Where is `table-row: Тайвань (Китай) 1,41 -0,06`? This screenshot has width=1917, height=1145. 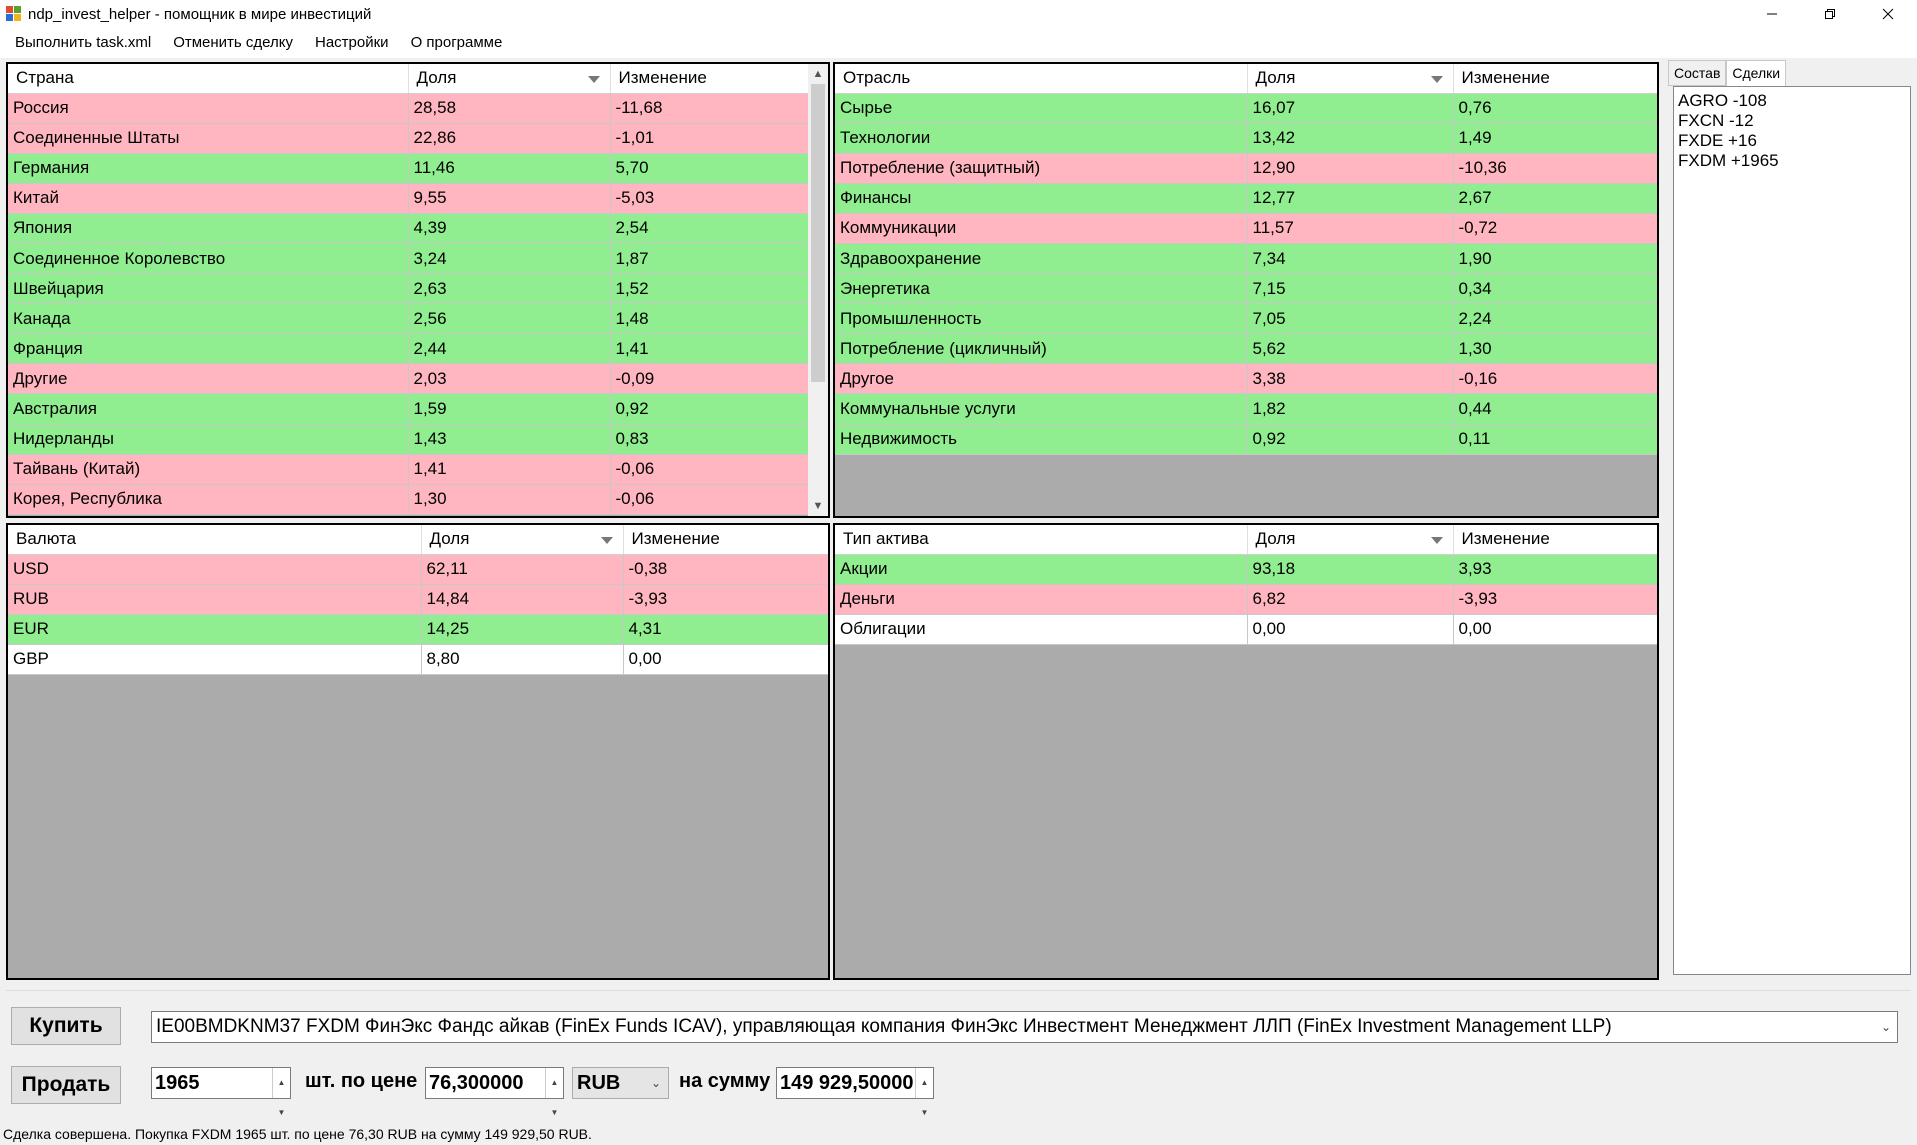 table-row: Тайвань (Китай) 1,41 -0,06 is located at coordinates (409, 469).